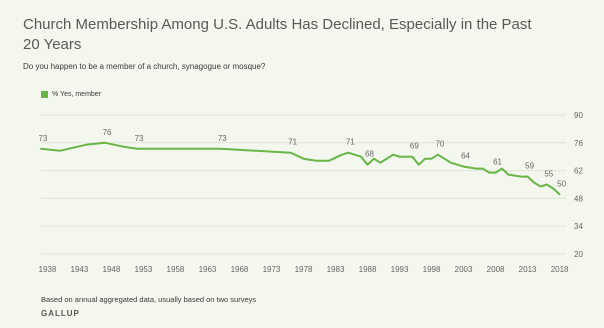 This screenshot has height=328, width=604. Describe the element at coordinates (529, 166) in the screenshot. I see `data-label: 59` at that location.